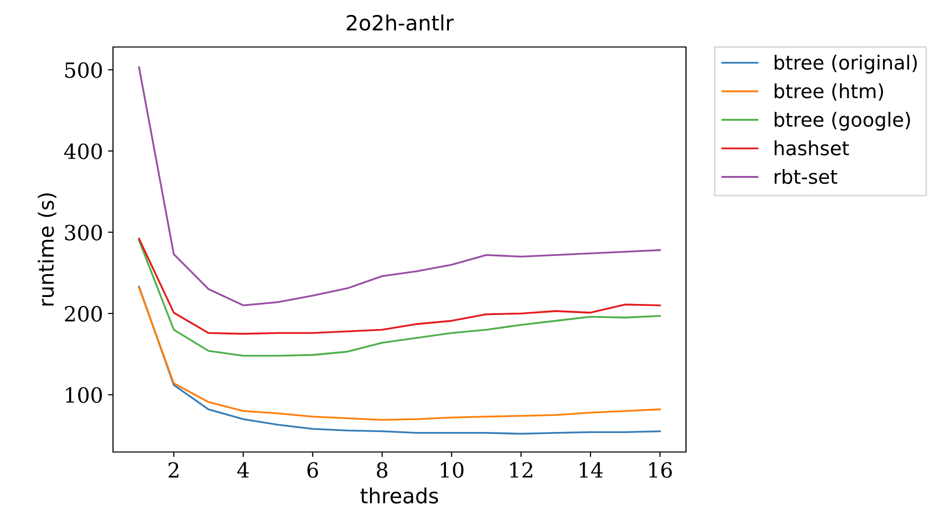 Image resolution: width=943 pixels, height=527 pixels. Describe the element at coordinates (312, 470) in the screenshot. I see `x-tick-label: 6` at that location.